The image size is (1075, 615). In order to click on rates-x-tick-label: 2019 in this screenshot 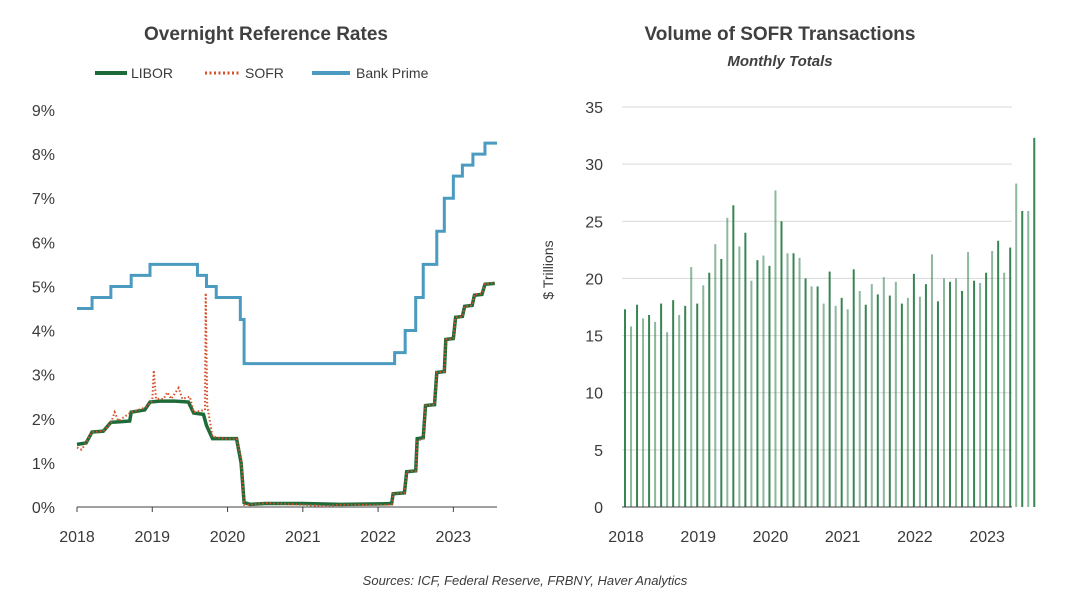, I will do `click(152, 537)`.